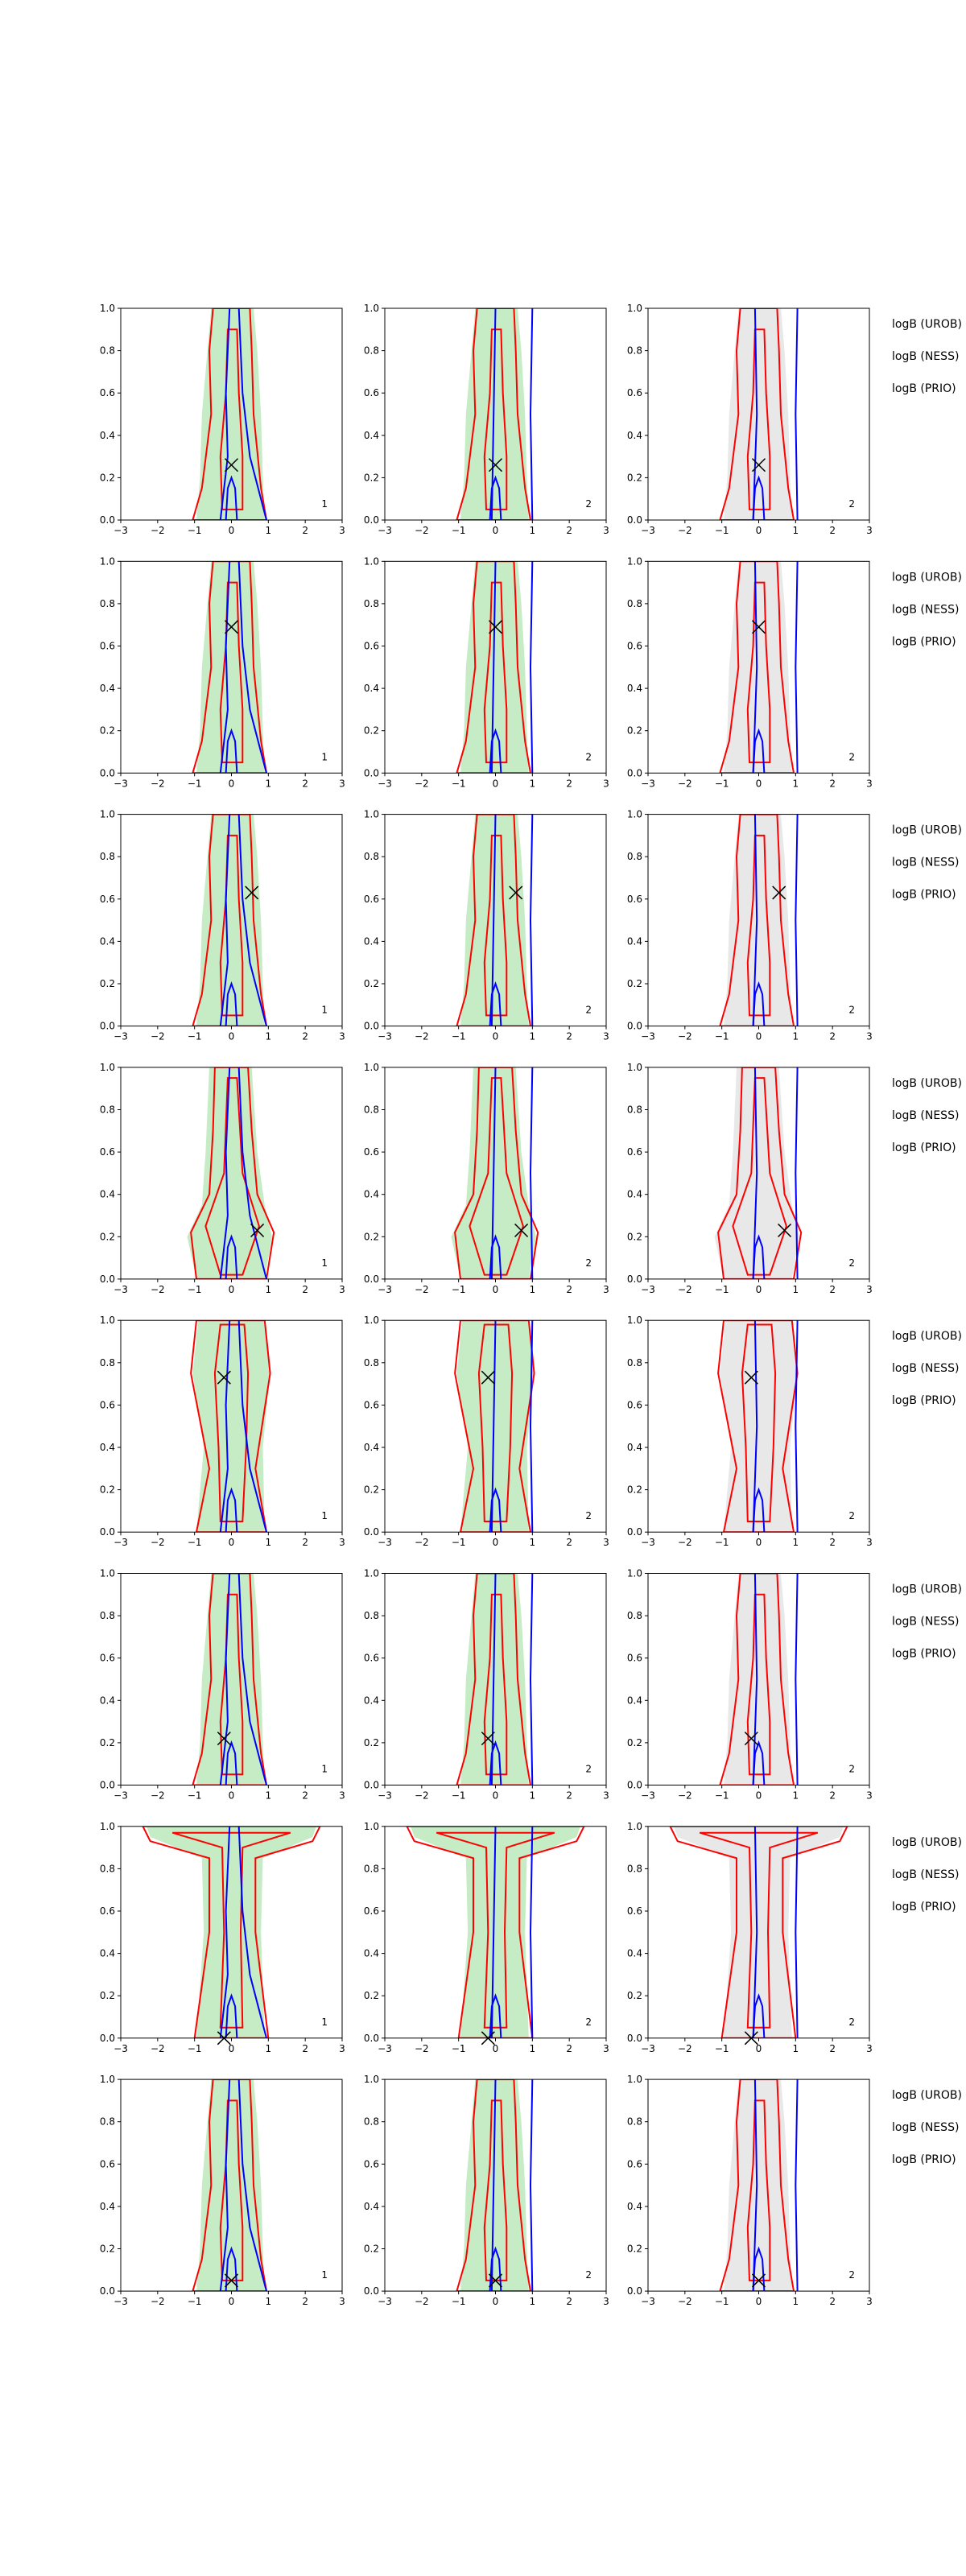  Describe the element at coordinates (222, 1937) in the screenshot. I see `panel-r7-c1: 0.0 0.2 0.4 0.6 0.8 1.0 −3 −2 −1 0 1 2 3 1` at that location.